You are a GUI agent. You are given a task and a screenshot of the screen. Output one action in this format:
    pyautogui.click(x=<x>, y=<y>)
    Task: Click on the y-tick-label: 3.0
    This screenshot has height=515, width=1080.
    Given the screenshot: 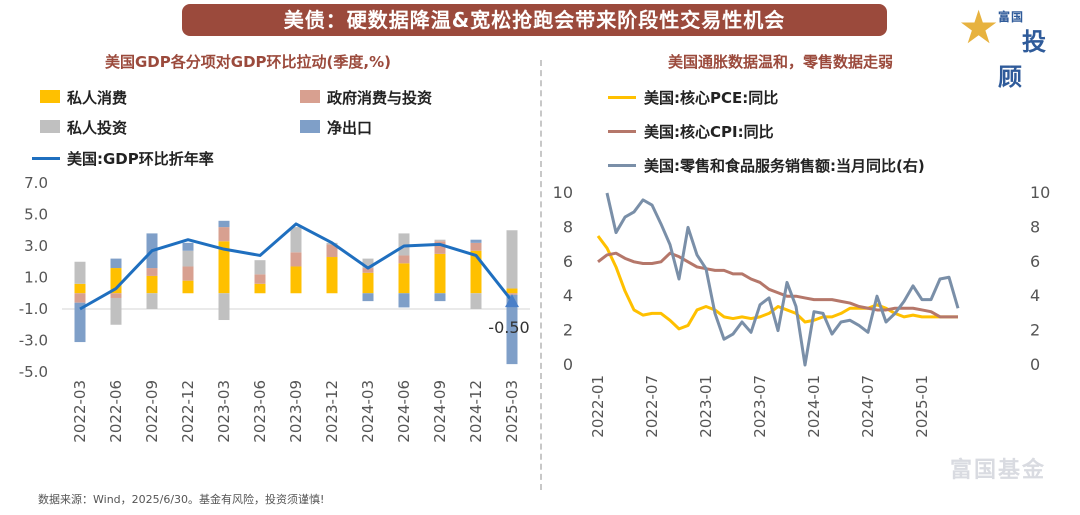 What is the action you would take?
    pyautogui.click(x=36, y=246)
    